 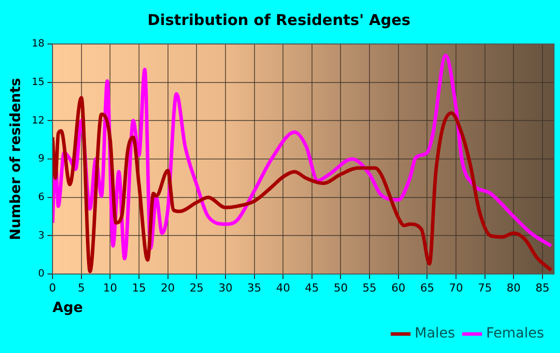 What do you see at coordinates (81, 287) in the screenshot?
I see `x-tick-label: 5` at bounding box center [81, 287].